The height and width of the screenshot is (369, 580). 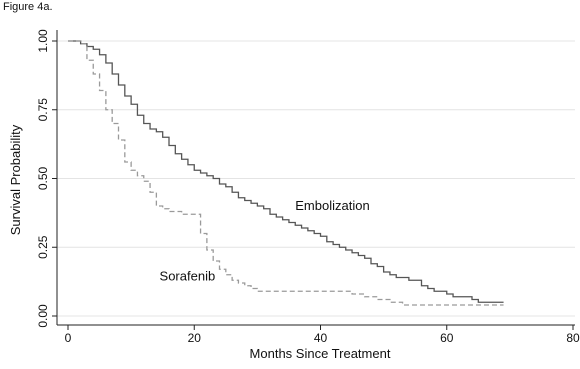 What do you see at coordinates (43, 41) in the screenshot?
I see `y-tick-label: 1.00` at bounding box center [43, 41].